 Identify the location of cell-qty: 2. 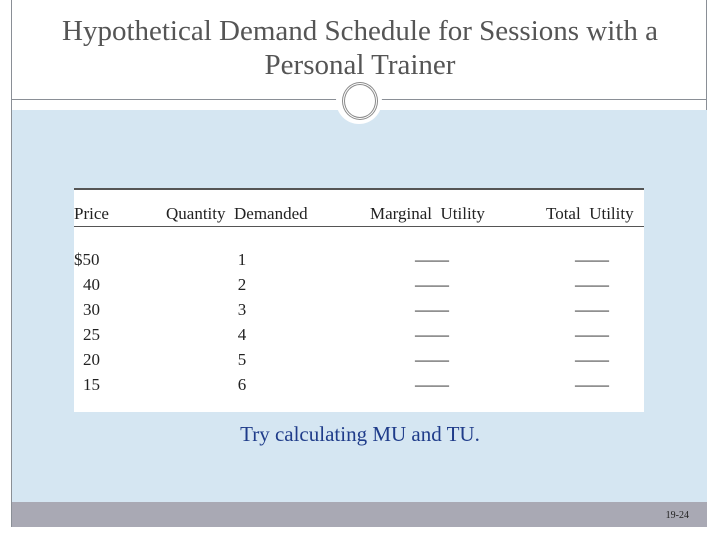
(242, 284).